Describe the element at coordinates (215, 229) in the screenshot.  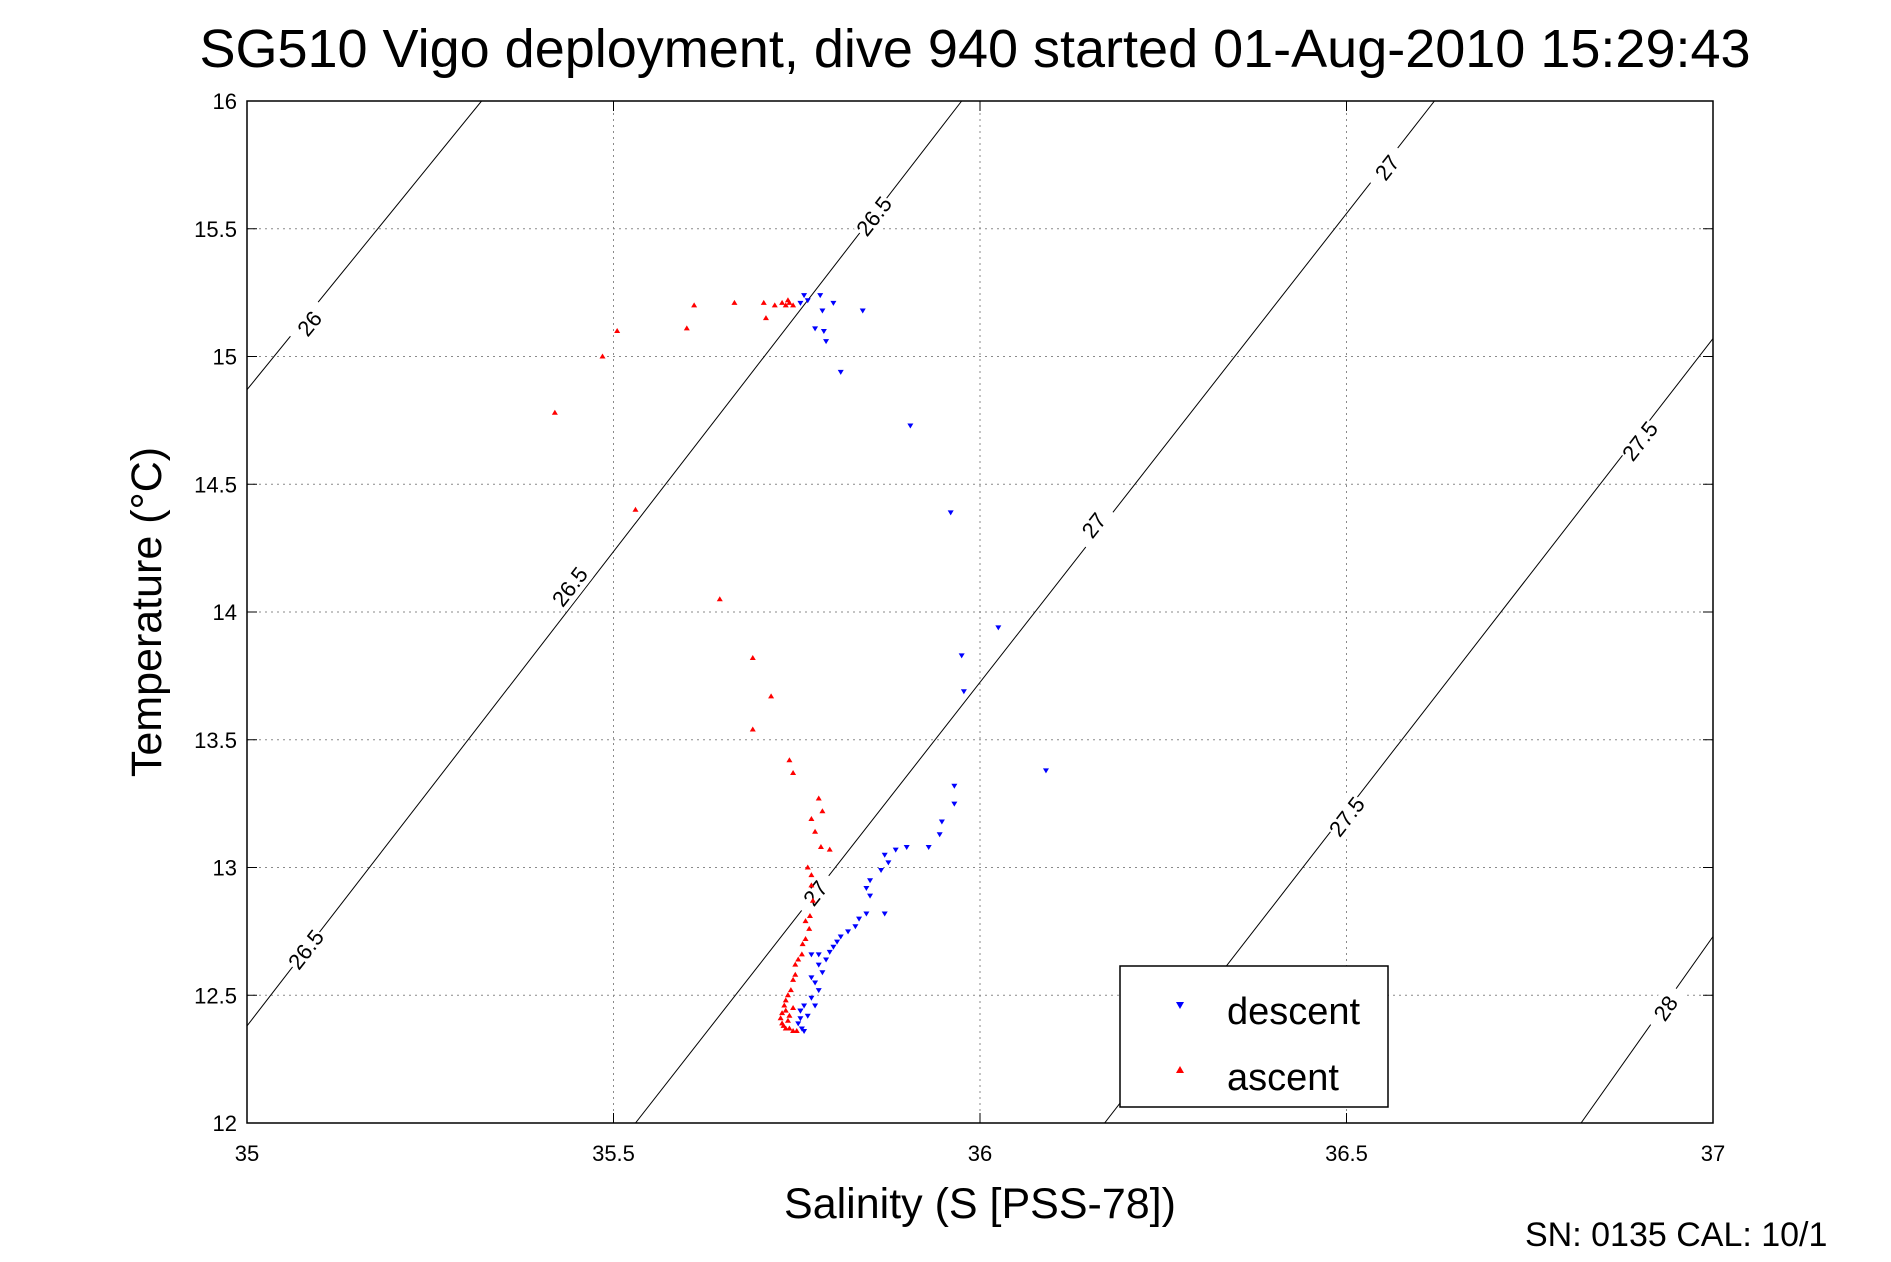
I see `y-tick-label: 15.5` at that location.